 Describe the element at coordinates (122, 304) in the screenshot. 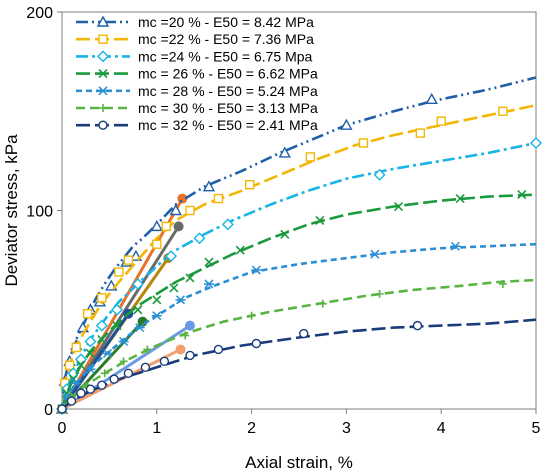

I see `e50-line` at that location.